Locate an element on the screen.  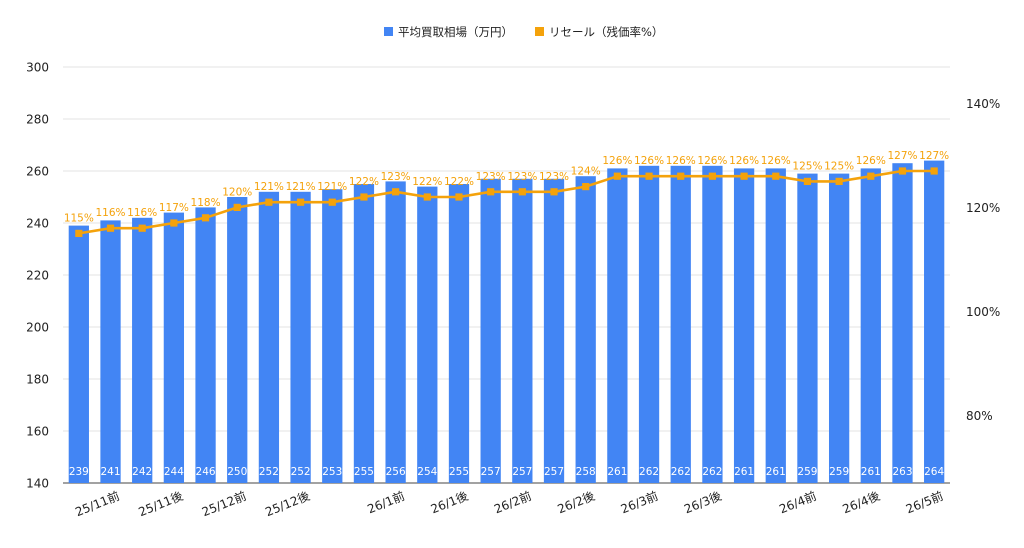
y-right-tick-100: 100% is located at coordinates (983, 312).